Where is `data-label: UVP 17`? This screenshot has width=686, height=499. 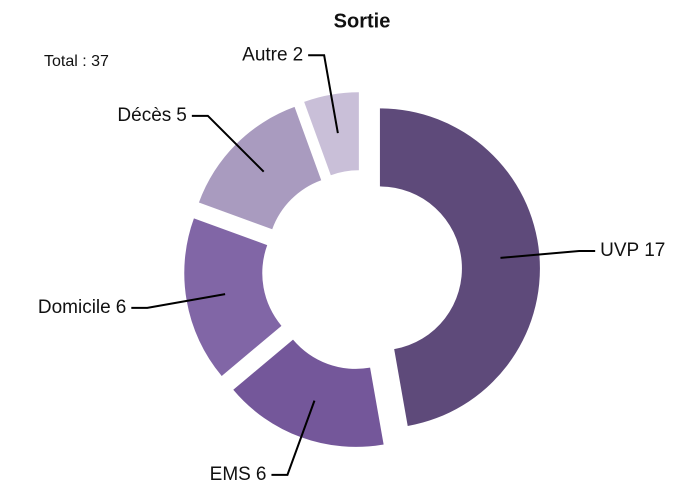
data-label: UVP 17 is located at coordinates (632, 250).